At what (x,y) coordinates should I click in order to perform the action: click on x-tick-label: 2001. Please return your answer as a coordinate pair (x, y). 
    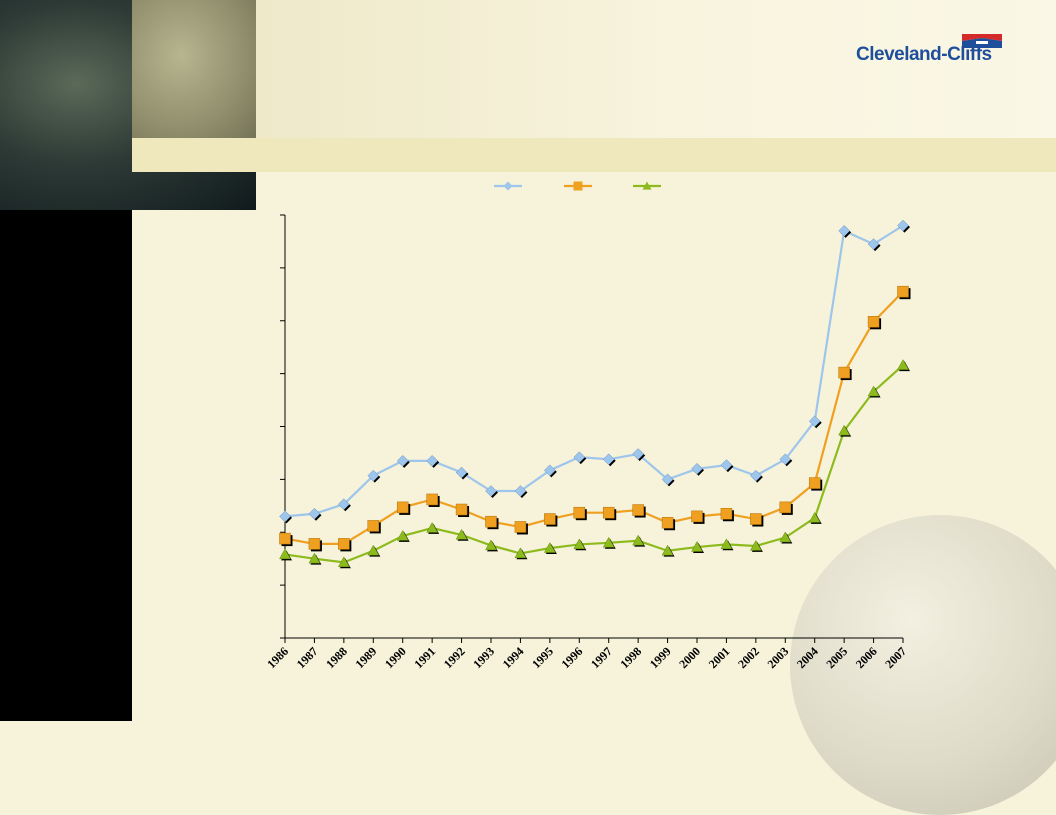
    Looking at the image, I should click on (719, 657).